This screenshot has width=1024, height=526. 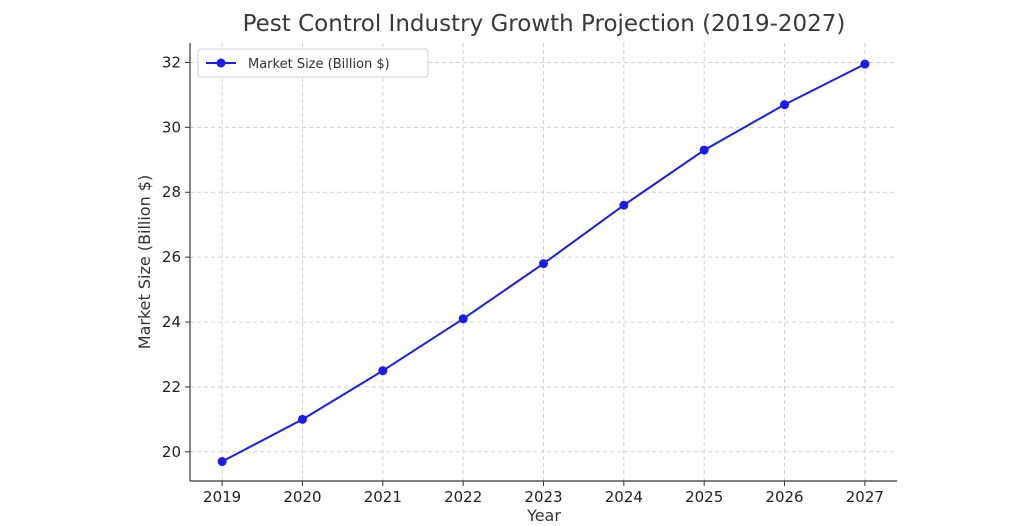 I want to click on legend: Market Size (Billion $), so click(x=313, y=63).